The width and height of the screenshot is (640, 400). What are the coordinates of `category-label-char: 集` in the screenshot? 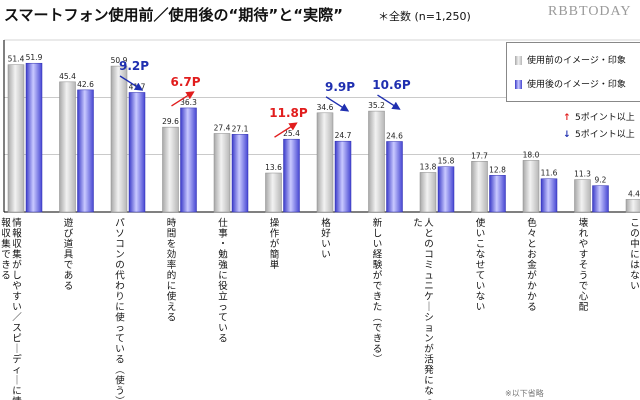 It's located at (17, 255).